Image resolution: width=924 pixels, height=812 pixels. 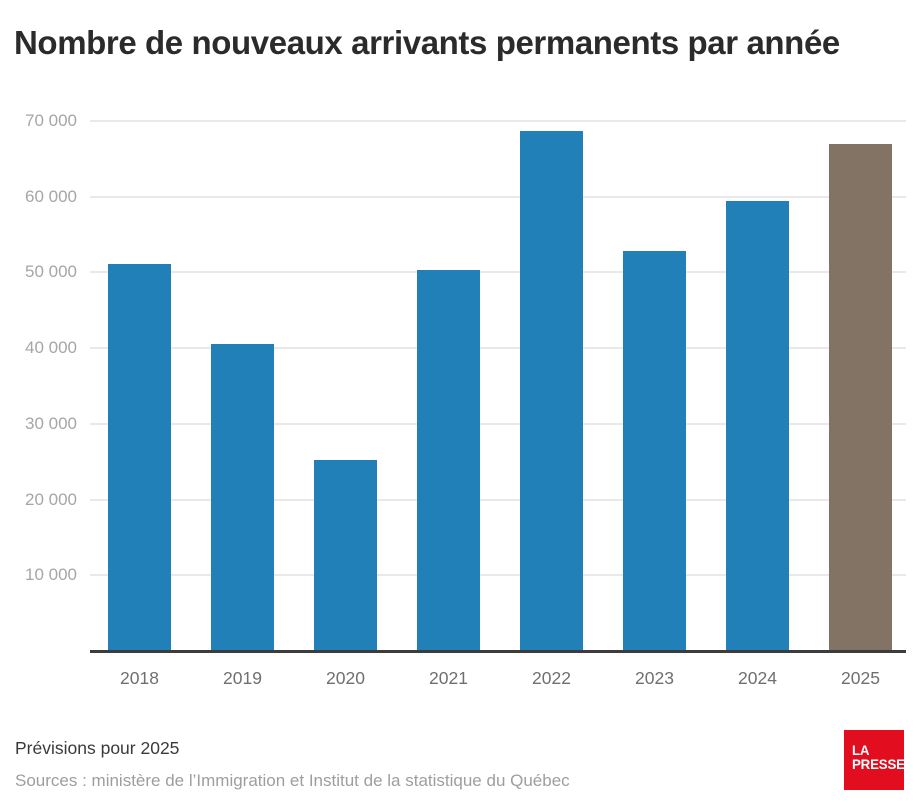 I want to click on lapresse-logo: LA PRESSE, so click(x=874, y=760).